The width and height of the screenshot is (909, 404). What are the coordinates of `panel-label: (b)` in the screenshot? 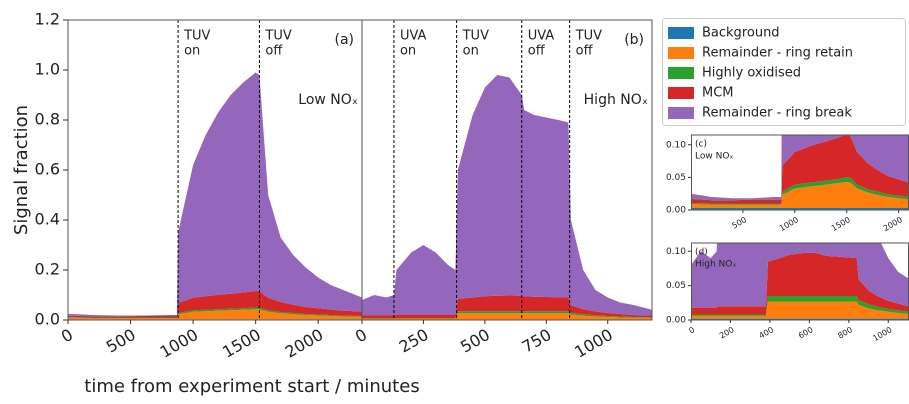 It's located at (634, 40).